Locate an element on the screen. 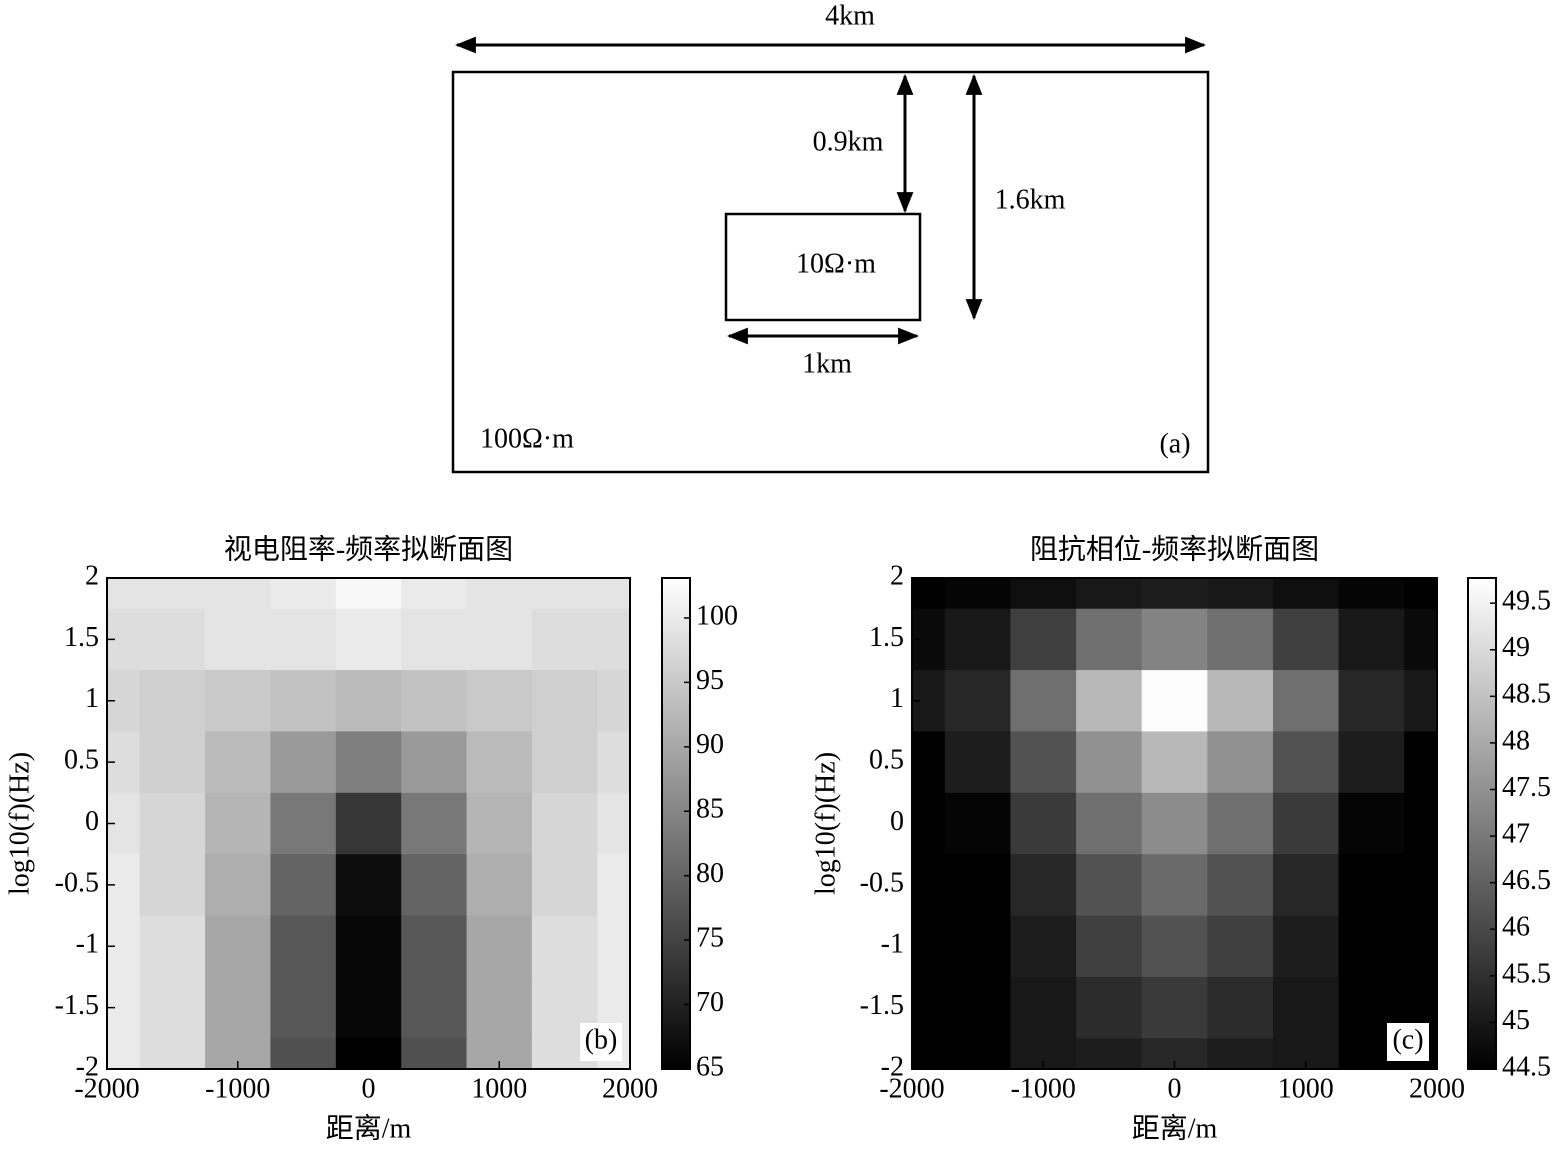 The height and width of the screenshot is (1151, 1563). x-tick-label: -1000 is located at coordinates (1043, 1088).